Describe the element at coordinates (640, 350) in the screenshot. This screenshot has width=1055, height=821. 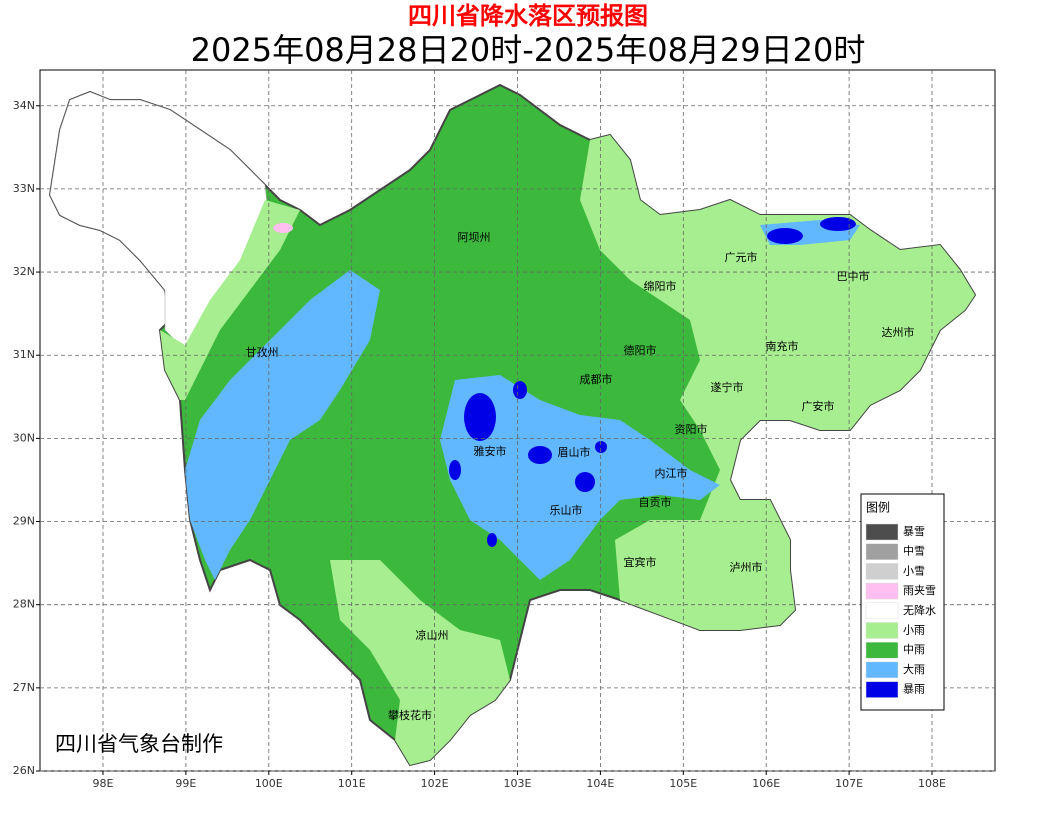
I see `region-label: 德阳市` at that location.